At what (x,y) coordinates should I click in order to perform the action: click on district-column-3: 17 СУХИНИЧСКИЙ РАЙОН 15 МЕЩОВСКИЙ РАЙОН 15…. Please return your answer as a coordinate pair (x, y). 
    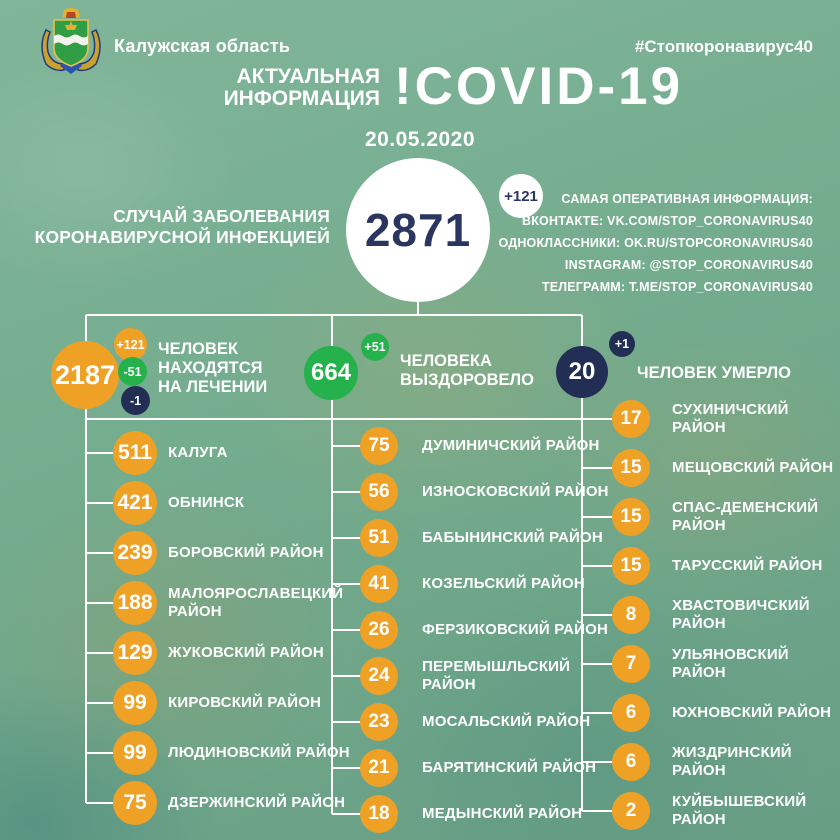
    Looking at the image, I should click on (726, 614).